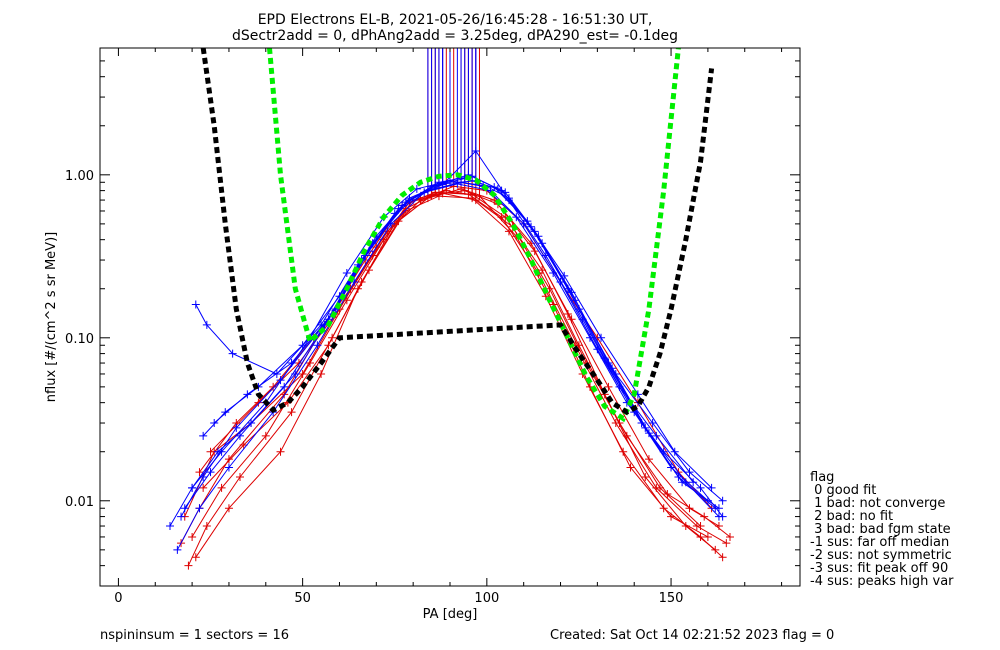  I want to click on legend-entry: 3 bad: bad fgm state, so click(880, 529).